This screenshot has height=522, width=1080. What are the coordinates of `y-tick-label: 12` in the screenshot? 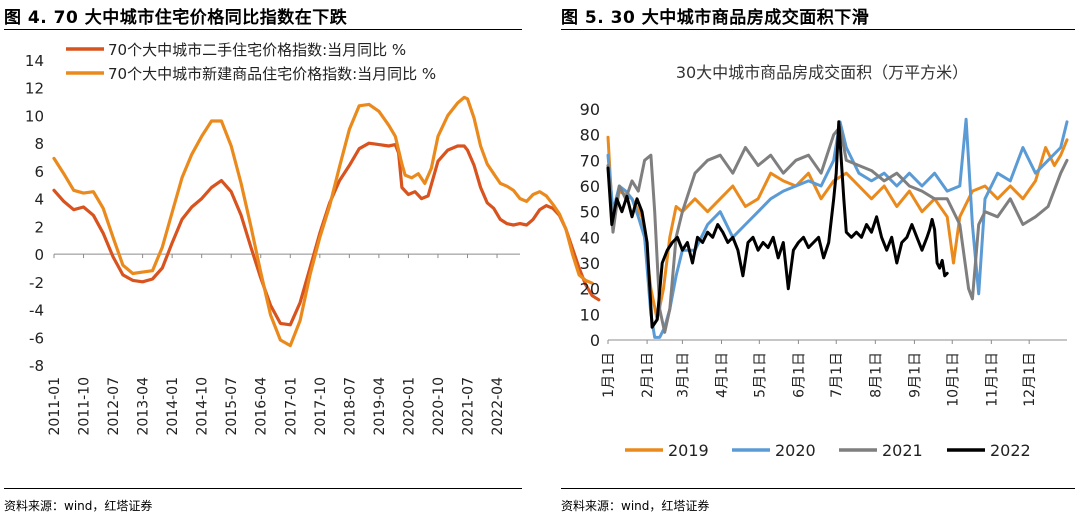 It's located at (34, 89).